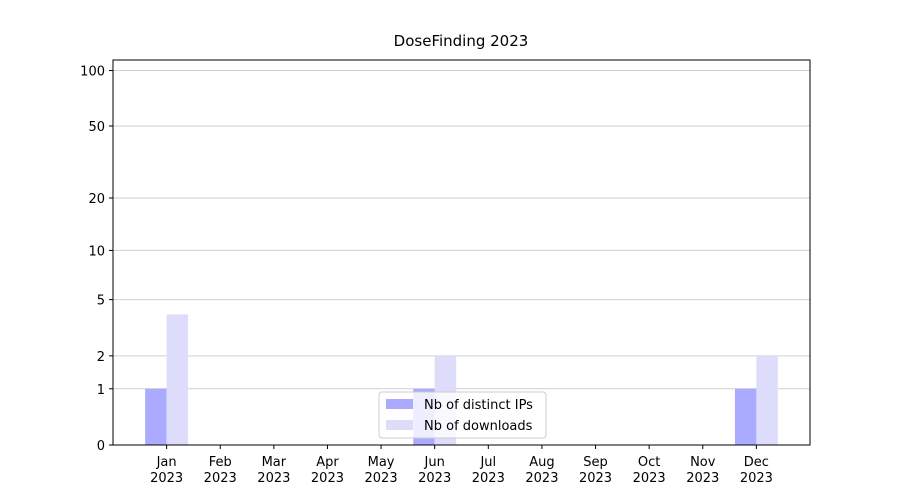  What do you see at coordinates (96, 199) in the screenshot?
I see `y-tick-label: 20` at bounding box center [96, 199].